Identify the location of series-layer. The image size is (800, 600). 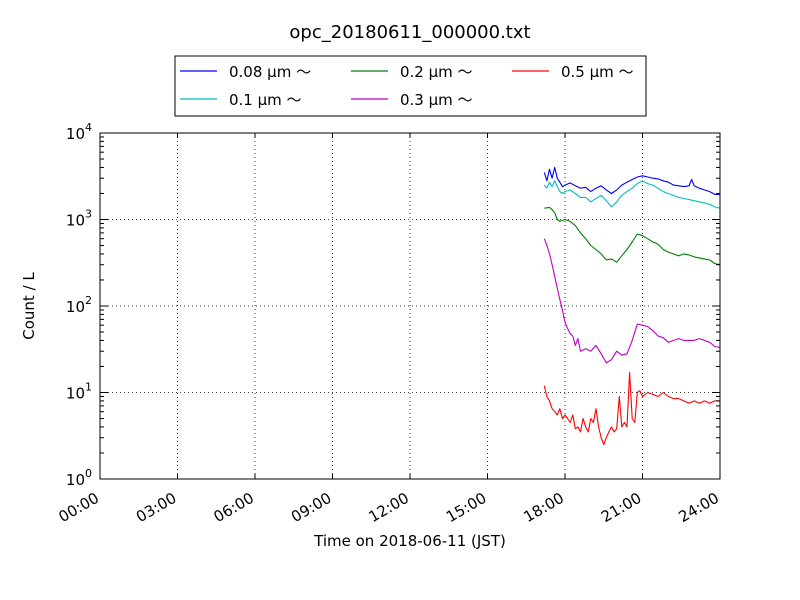
(632, 306).